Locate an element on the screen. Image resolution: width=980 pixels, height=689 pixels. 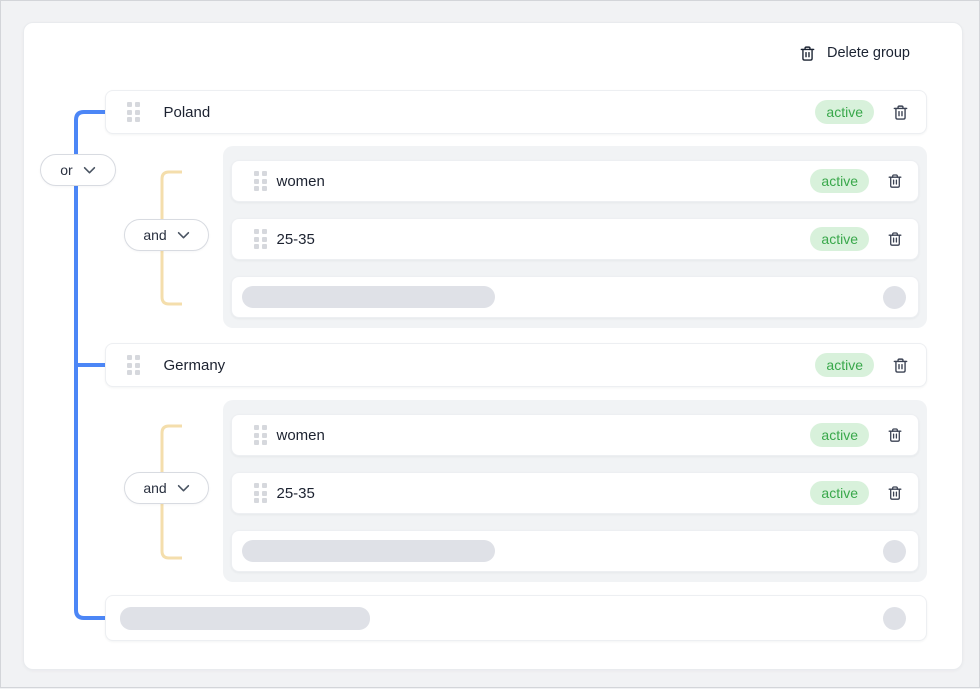
delete-group-button: Delete group is located at coordinates (854, 53).